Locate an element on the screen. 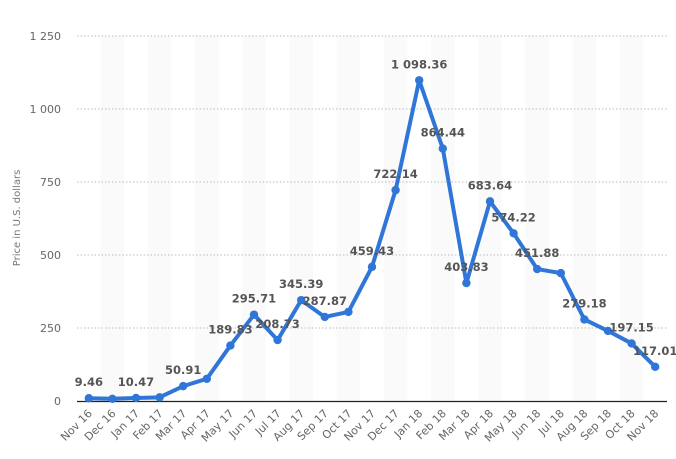 The width and height of the screenshot is (676, 459). data-label: 279.18 is located at coordinates (584, 303).